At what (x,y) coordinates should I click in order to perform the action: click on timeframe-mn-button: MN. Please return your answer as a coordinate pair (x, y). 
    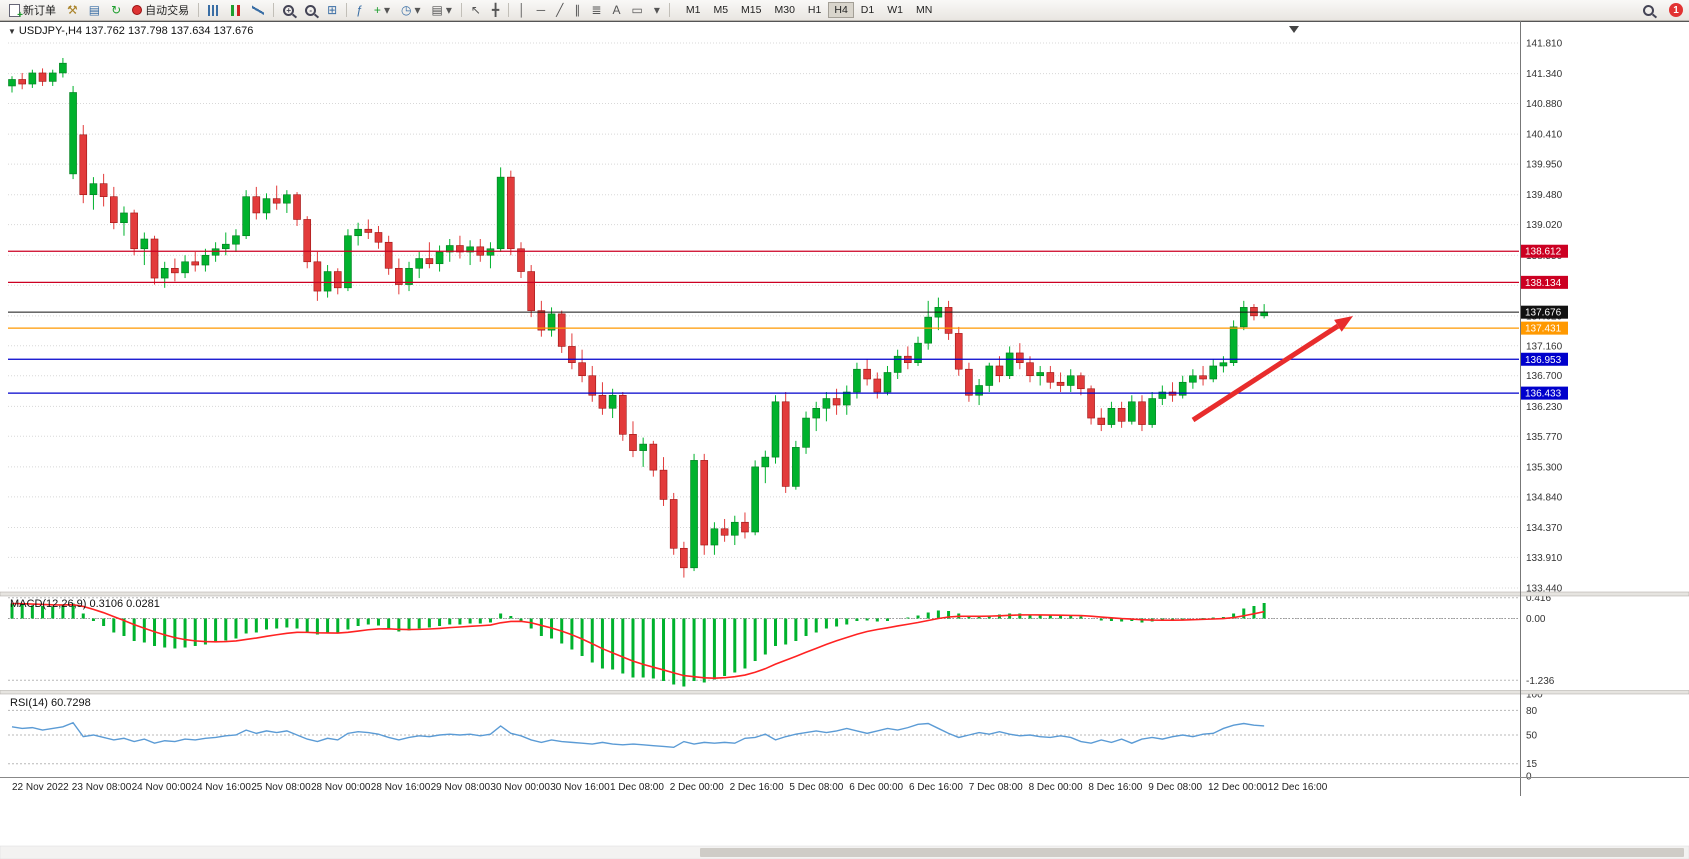
    Looking at the image, I should click on (924, 10).